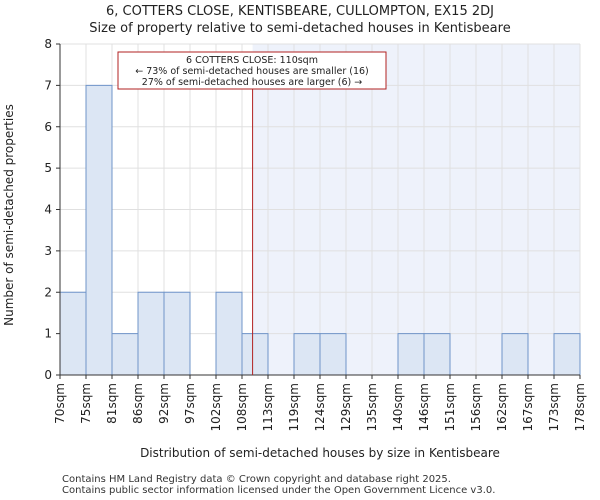 This screenshot has width=600, height=500. I want to click on y-tick-label: 7, so click(48, 85).